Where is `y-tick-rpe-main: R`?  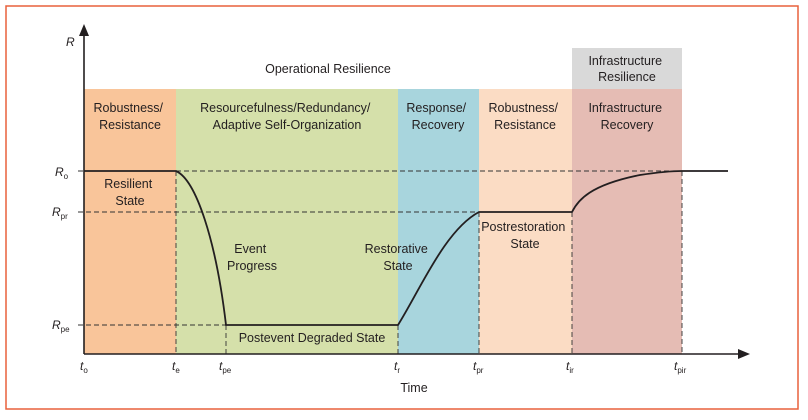
y-tick-rpe-main: R is located at coordinates (56, 325).